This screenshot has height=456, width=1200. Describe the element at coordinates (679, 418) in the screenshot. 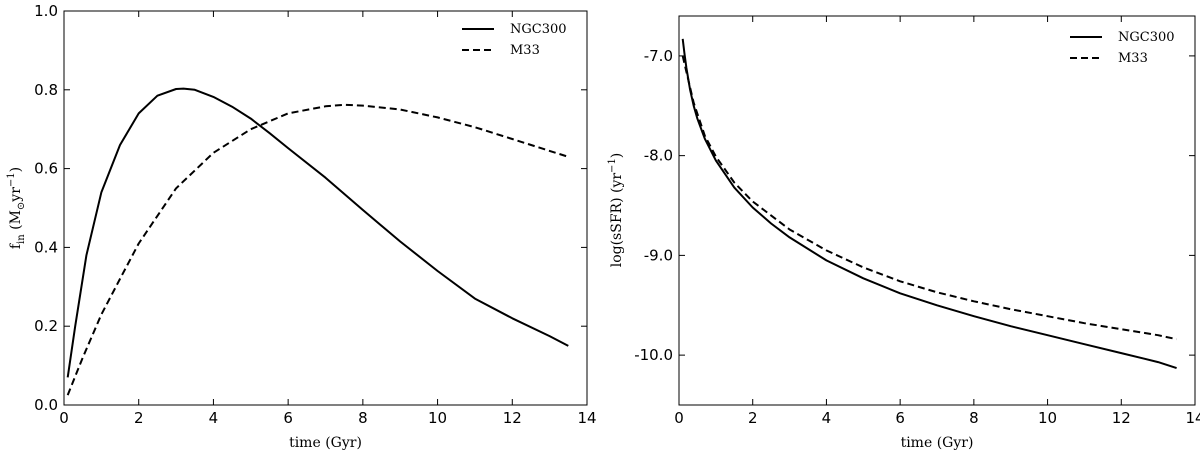

I see `right-x-tick-label: 0` at that location.